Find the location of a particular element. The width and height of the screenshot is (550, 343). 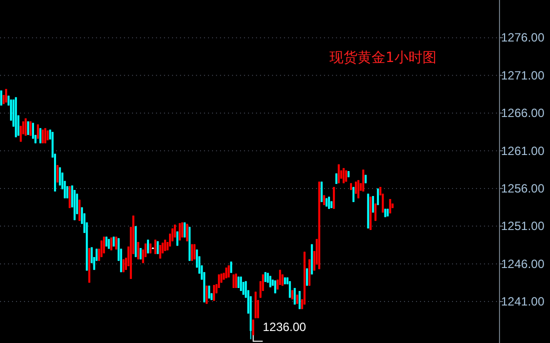

annotation: 1236.00 is located at coordinates (284, 327).